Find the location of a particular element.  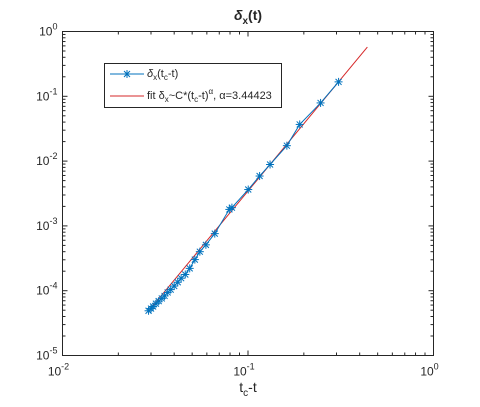

y-tick-label: 10⁻³ is located at coordinates (46, 224).